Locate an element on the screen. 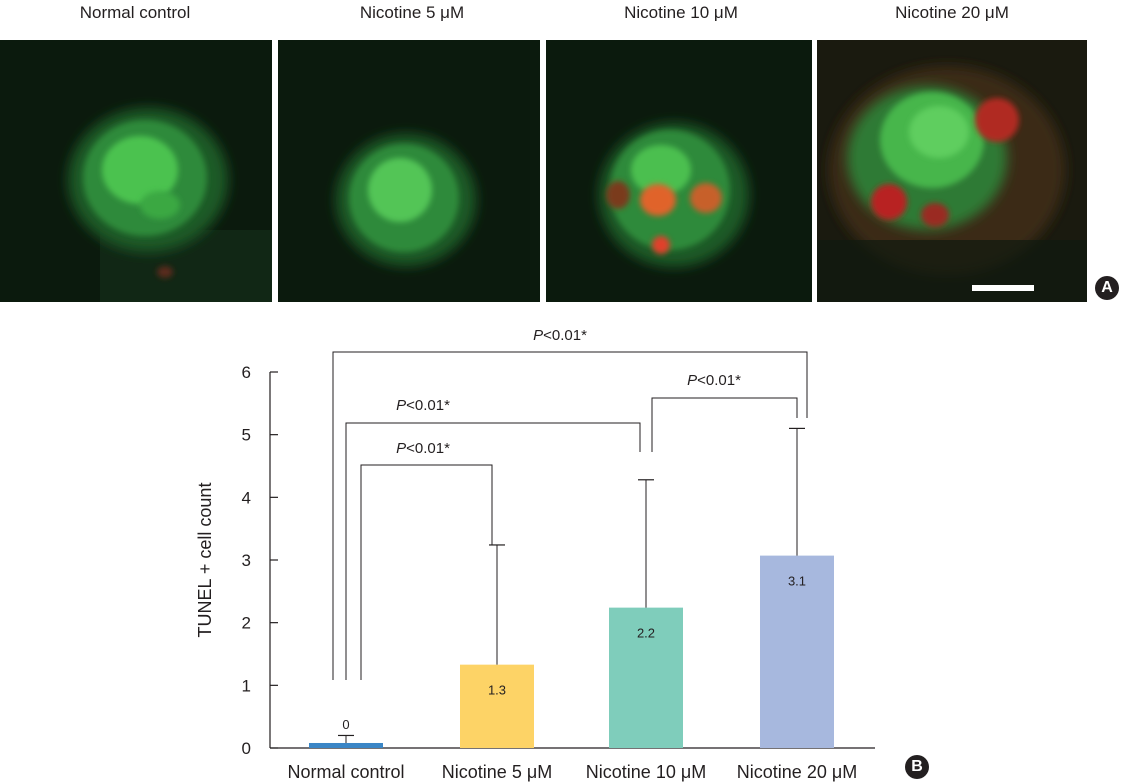 The image size is (1126, 783). y-tick-label-5: 5 is located at coordinates (246, 435).